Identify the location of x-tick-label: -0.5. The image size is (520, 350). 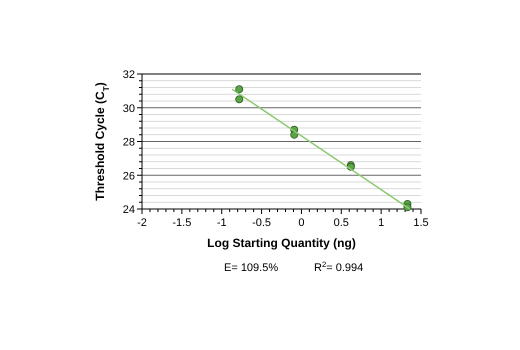
(262, 223).